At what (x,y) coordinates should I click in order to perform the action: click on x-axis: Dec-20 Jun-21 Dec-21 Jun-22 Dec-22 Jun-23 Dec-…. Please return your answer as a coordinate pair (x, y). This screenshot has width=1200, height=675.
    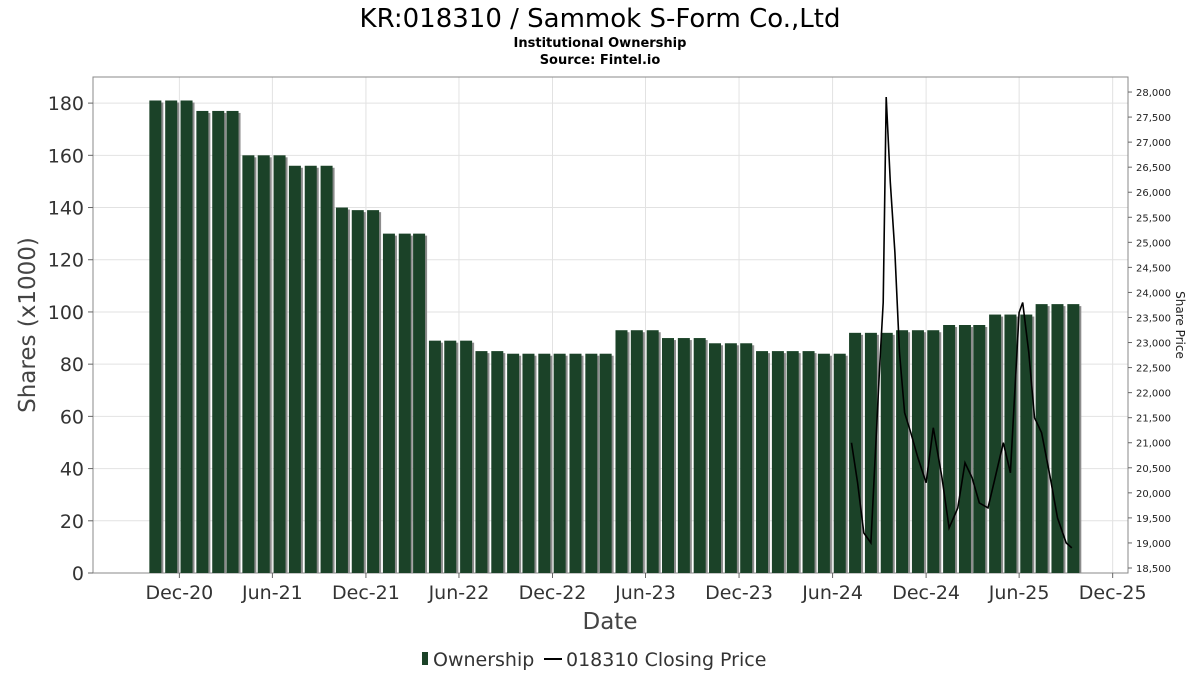
    Looking at the image, I should click on (646, 588).